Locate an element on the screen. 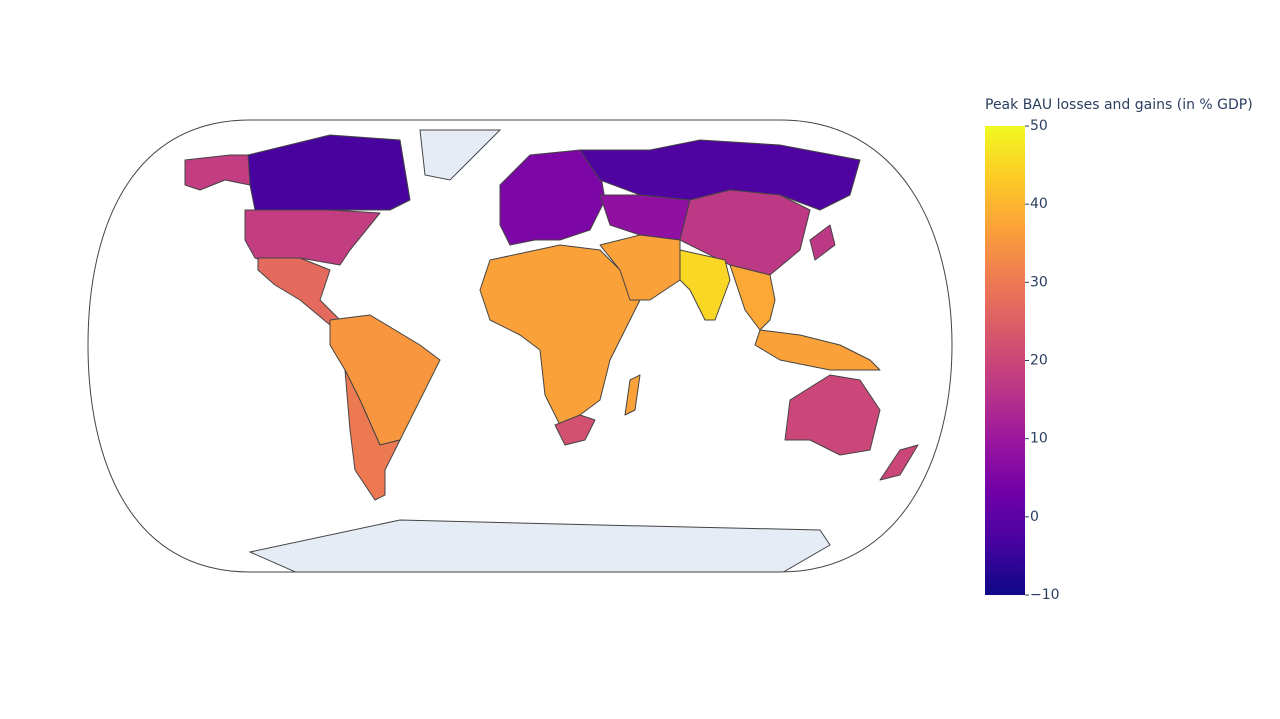  colorbar-tick-label: 0 is located at coordinates (1034, 517).